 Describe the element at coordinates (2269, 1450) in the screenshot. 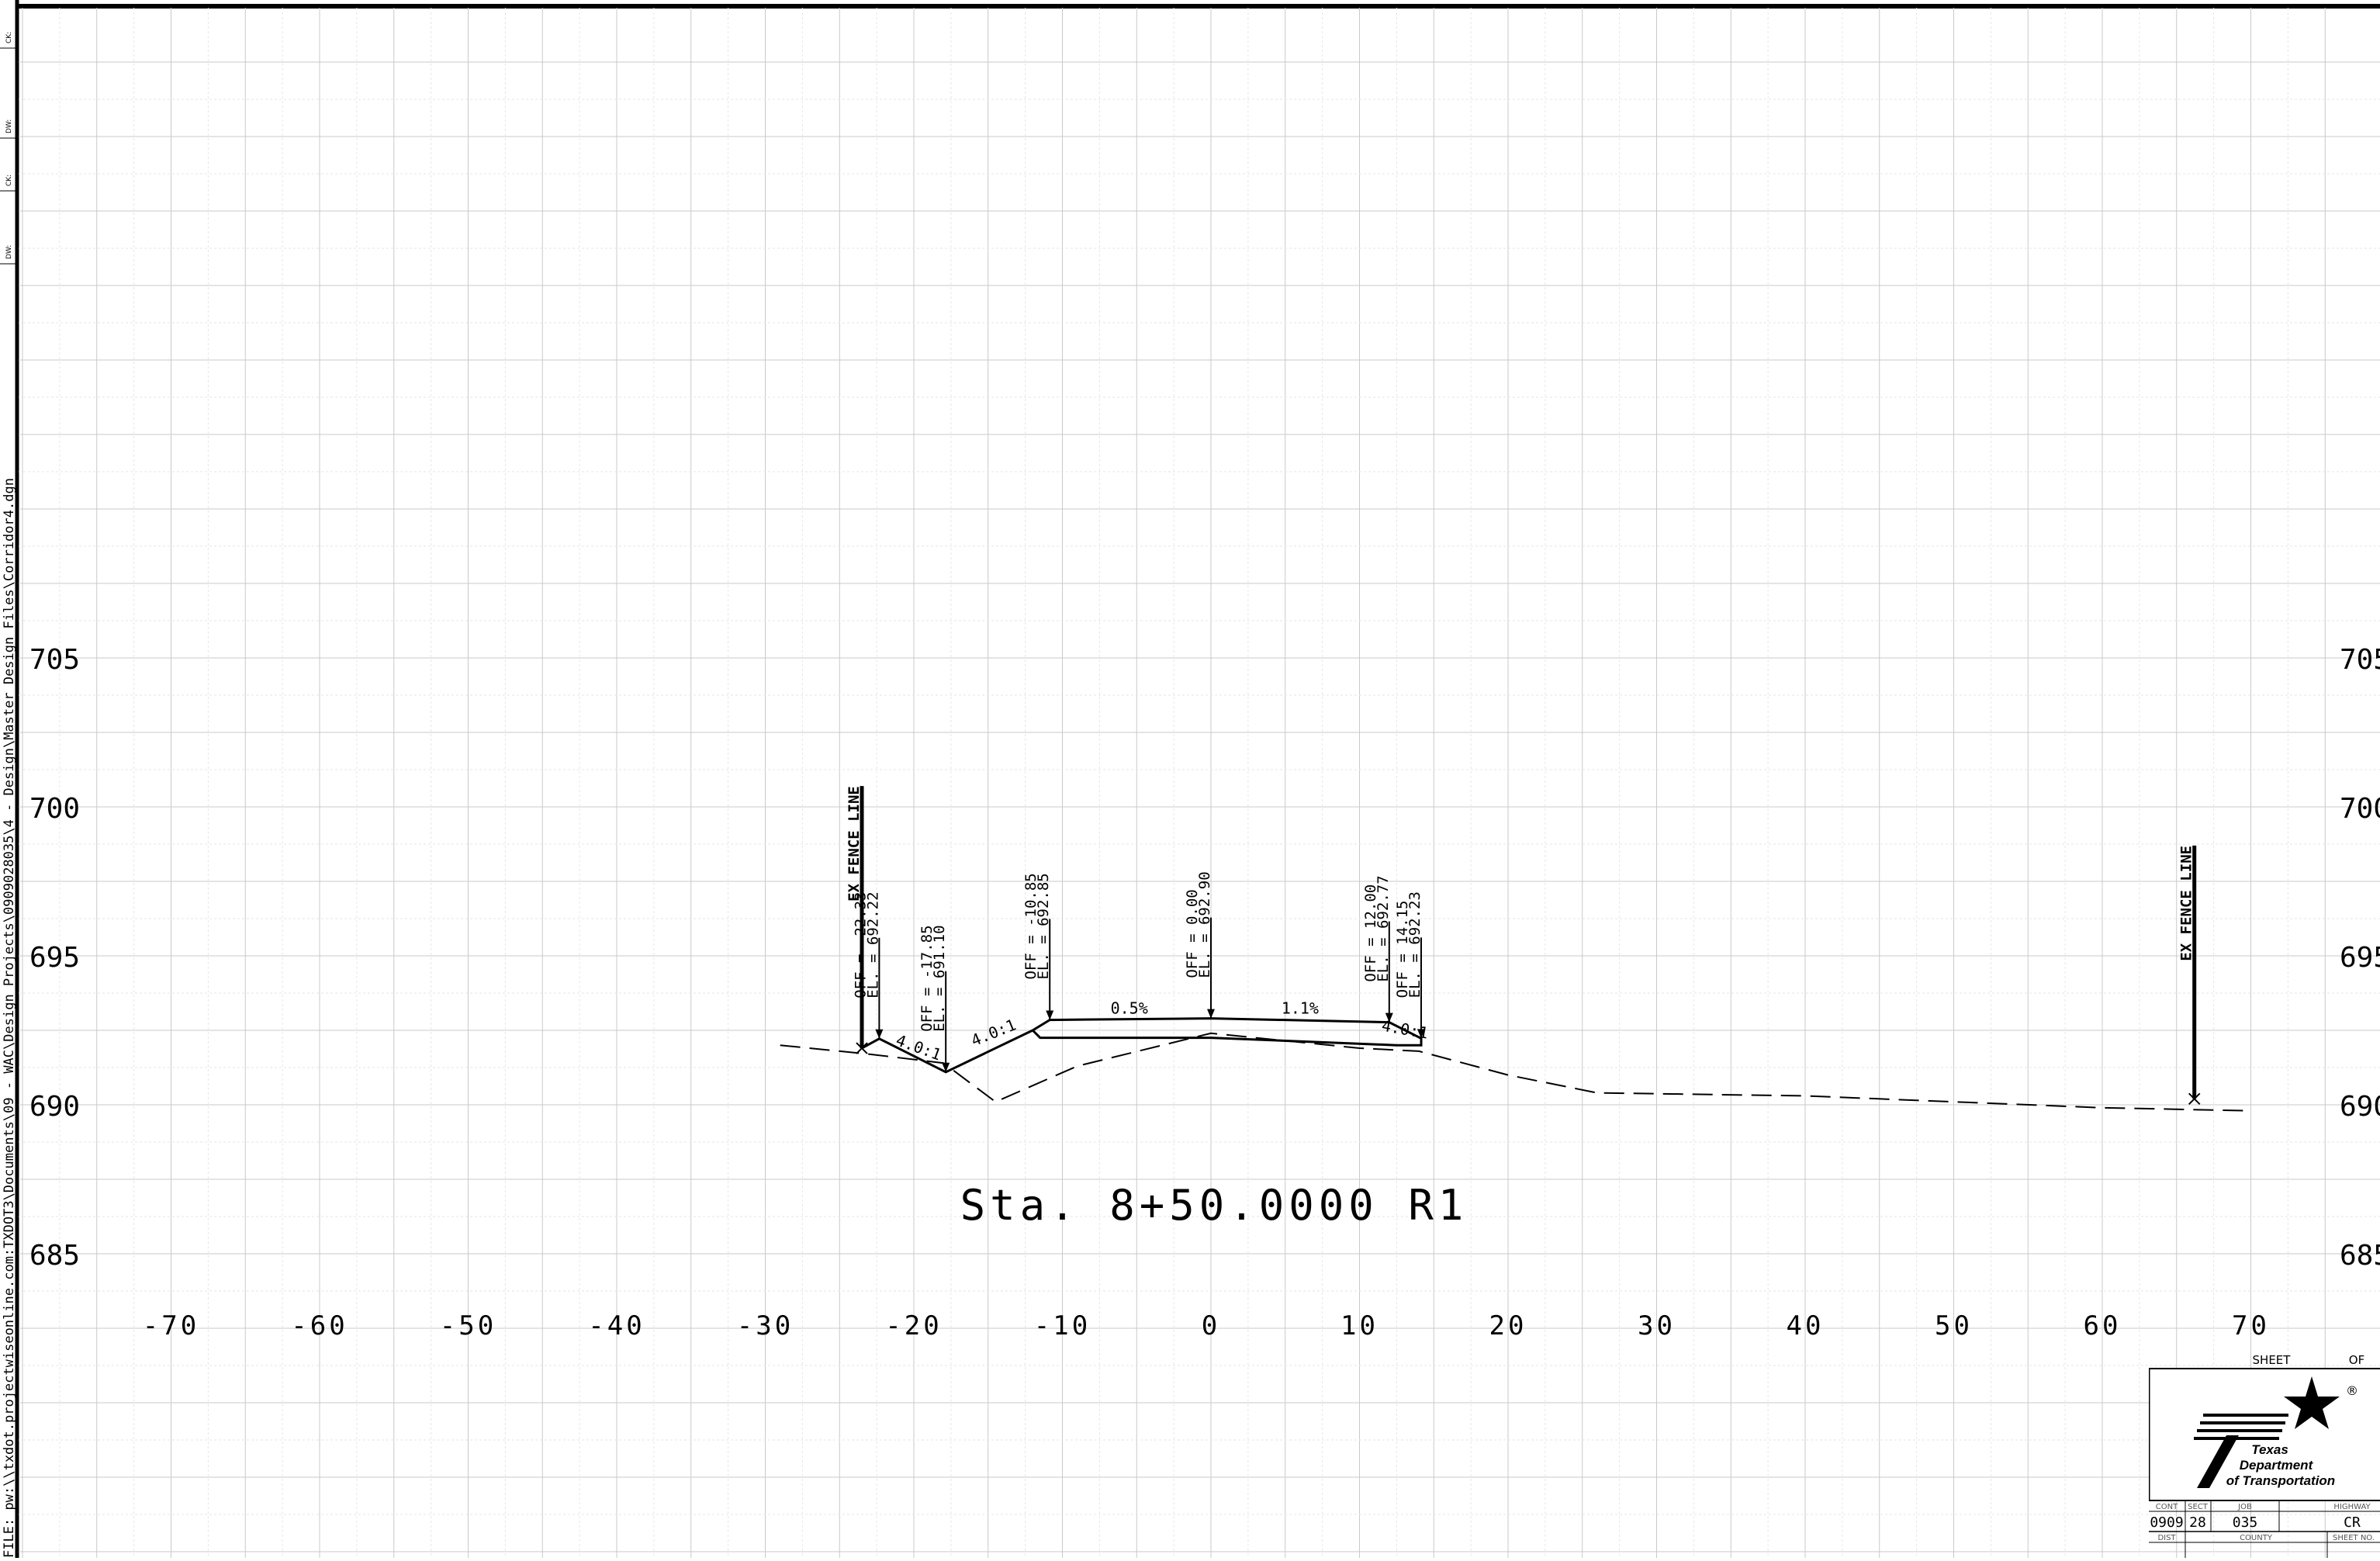

I see `agency-line-1: Texas` at that location.